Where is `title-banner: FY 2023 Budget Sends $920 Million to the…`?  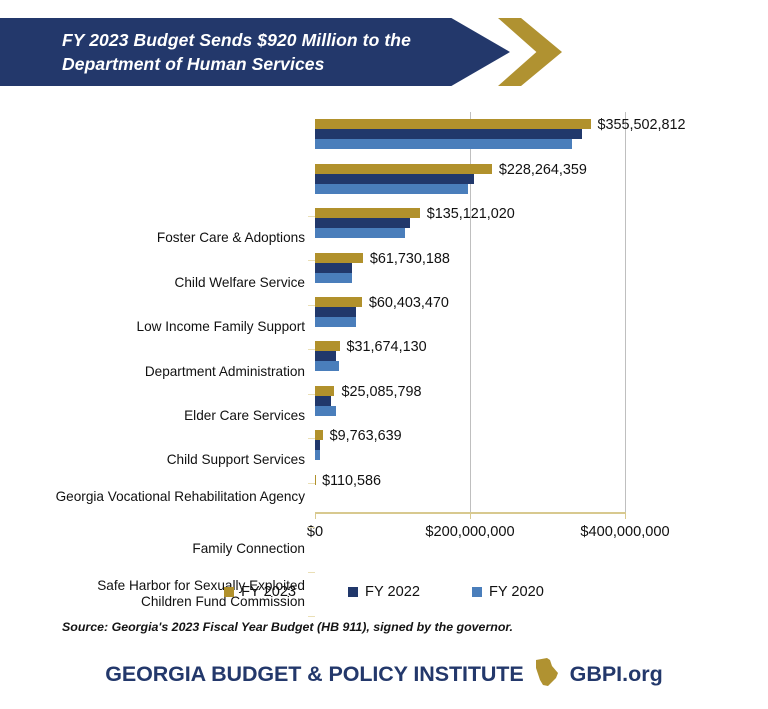 title-banner: FY 2023 Budget Sends $920 Million to the… is located at coordinates (281, 52).